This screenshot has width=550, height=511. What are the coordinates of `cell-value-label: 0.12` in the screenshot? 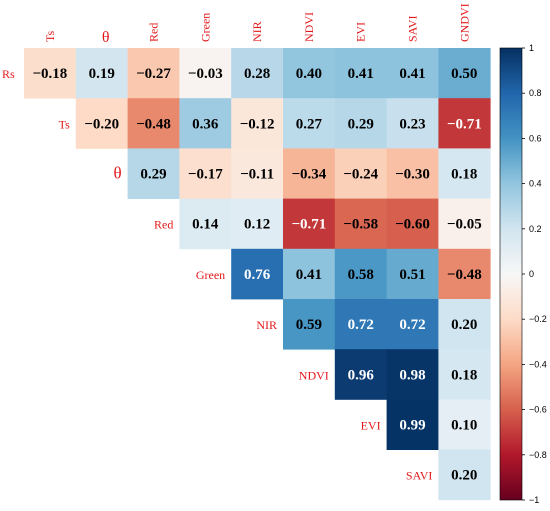 It's located at (257, 225).